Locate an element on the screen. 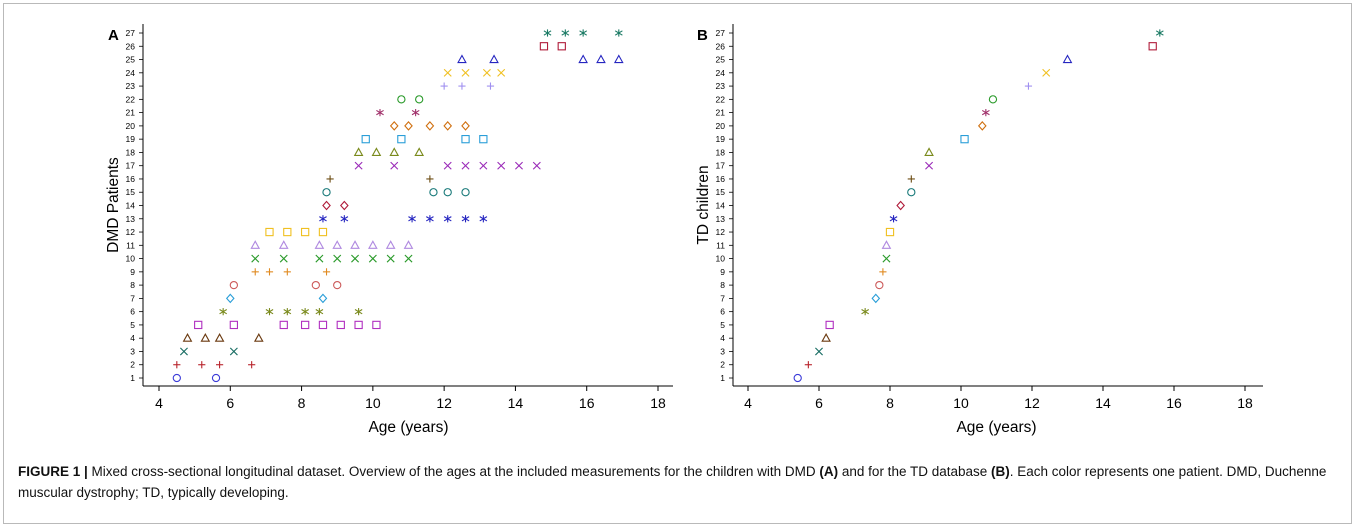 This screenshot has height=529, width=1357. y-tick-label: 26 is located at coordinates (131, 46).